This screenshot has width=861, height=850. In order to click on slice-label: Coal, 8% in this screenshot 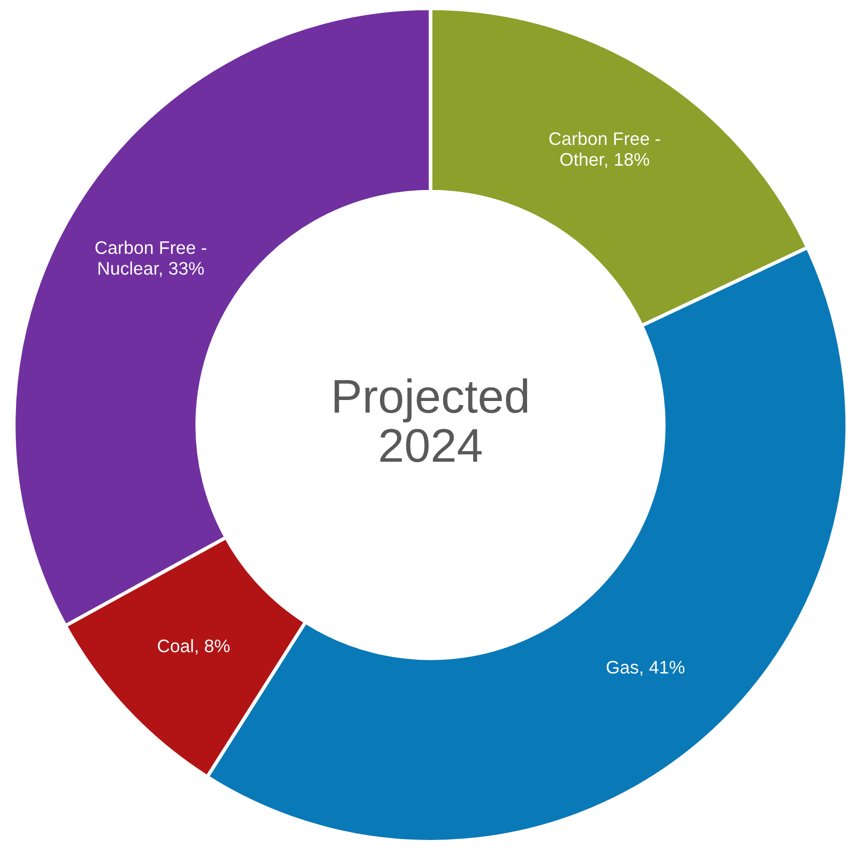, I will do `click(194, 646)`.